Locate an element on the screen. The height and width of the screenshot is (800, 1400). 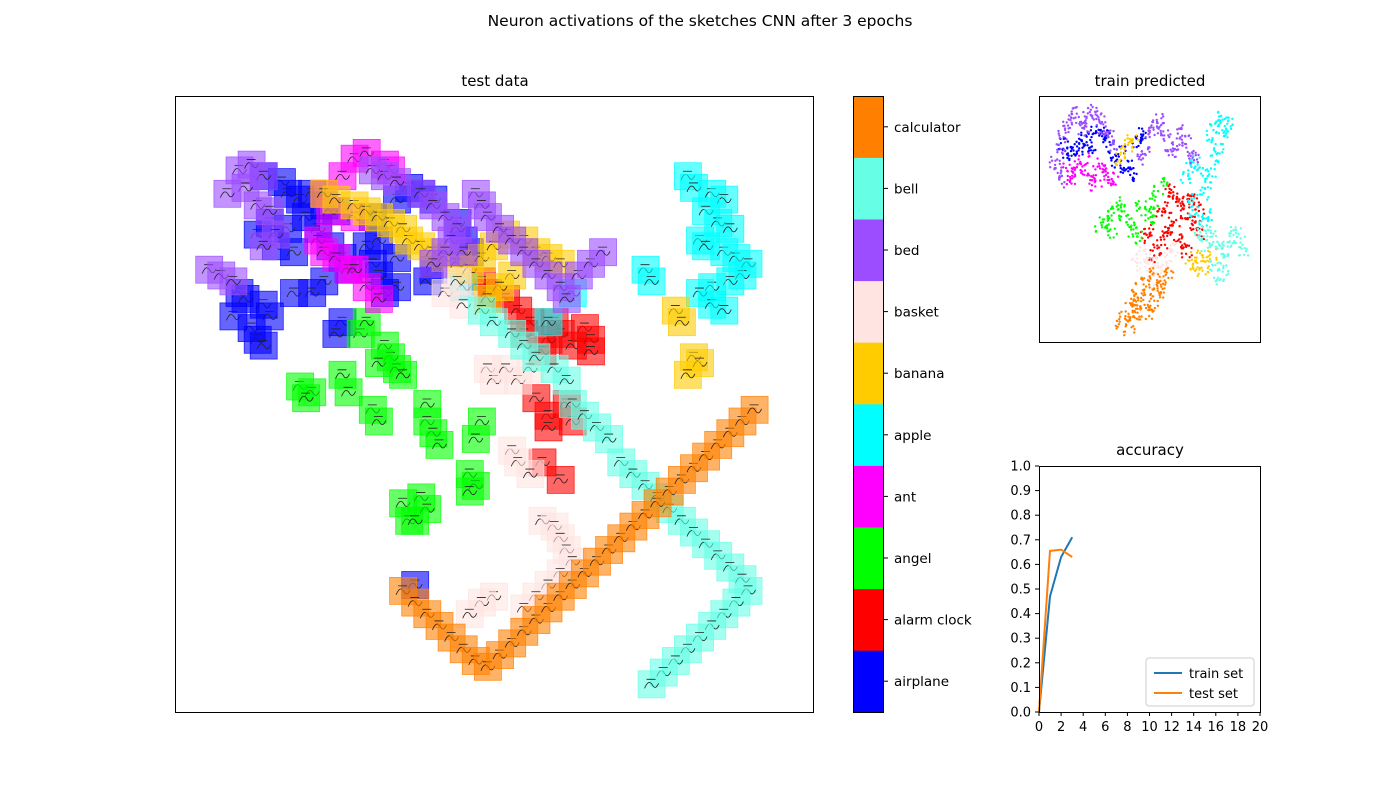
test-point-bell is located at coordinates (566, 380).